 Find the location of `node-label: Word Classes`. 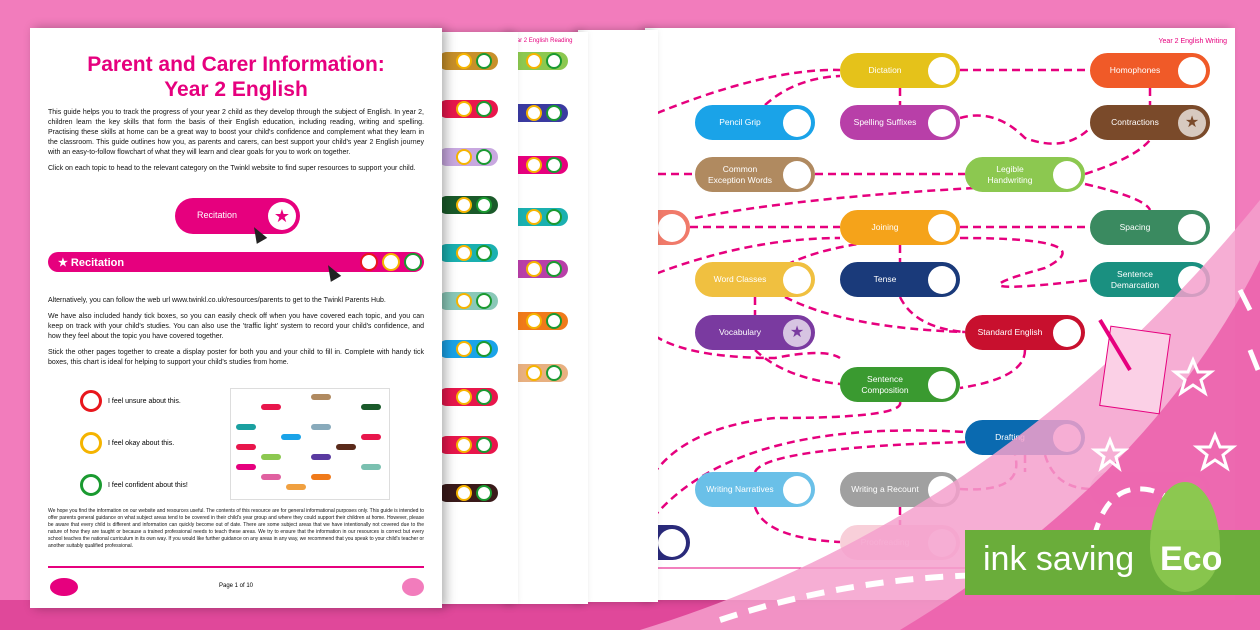

node-label: Word Classes is located at coordinates (740, 279).